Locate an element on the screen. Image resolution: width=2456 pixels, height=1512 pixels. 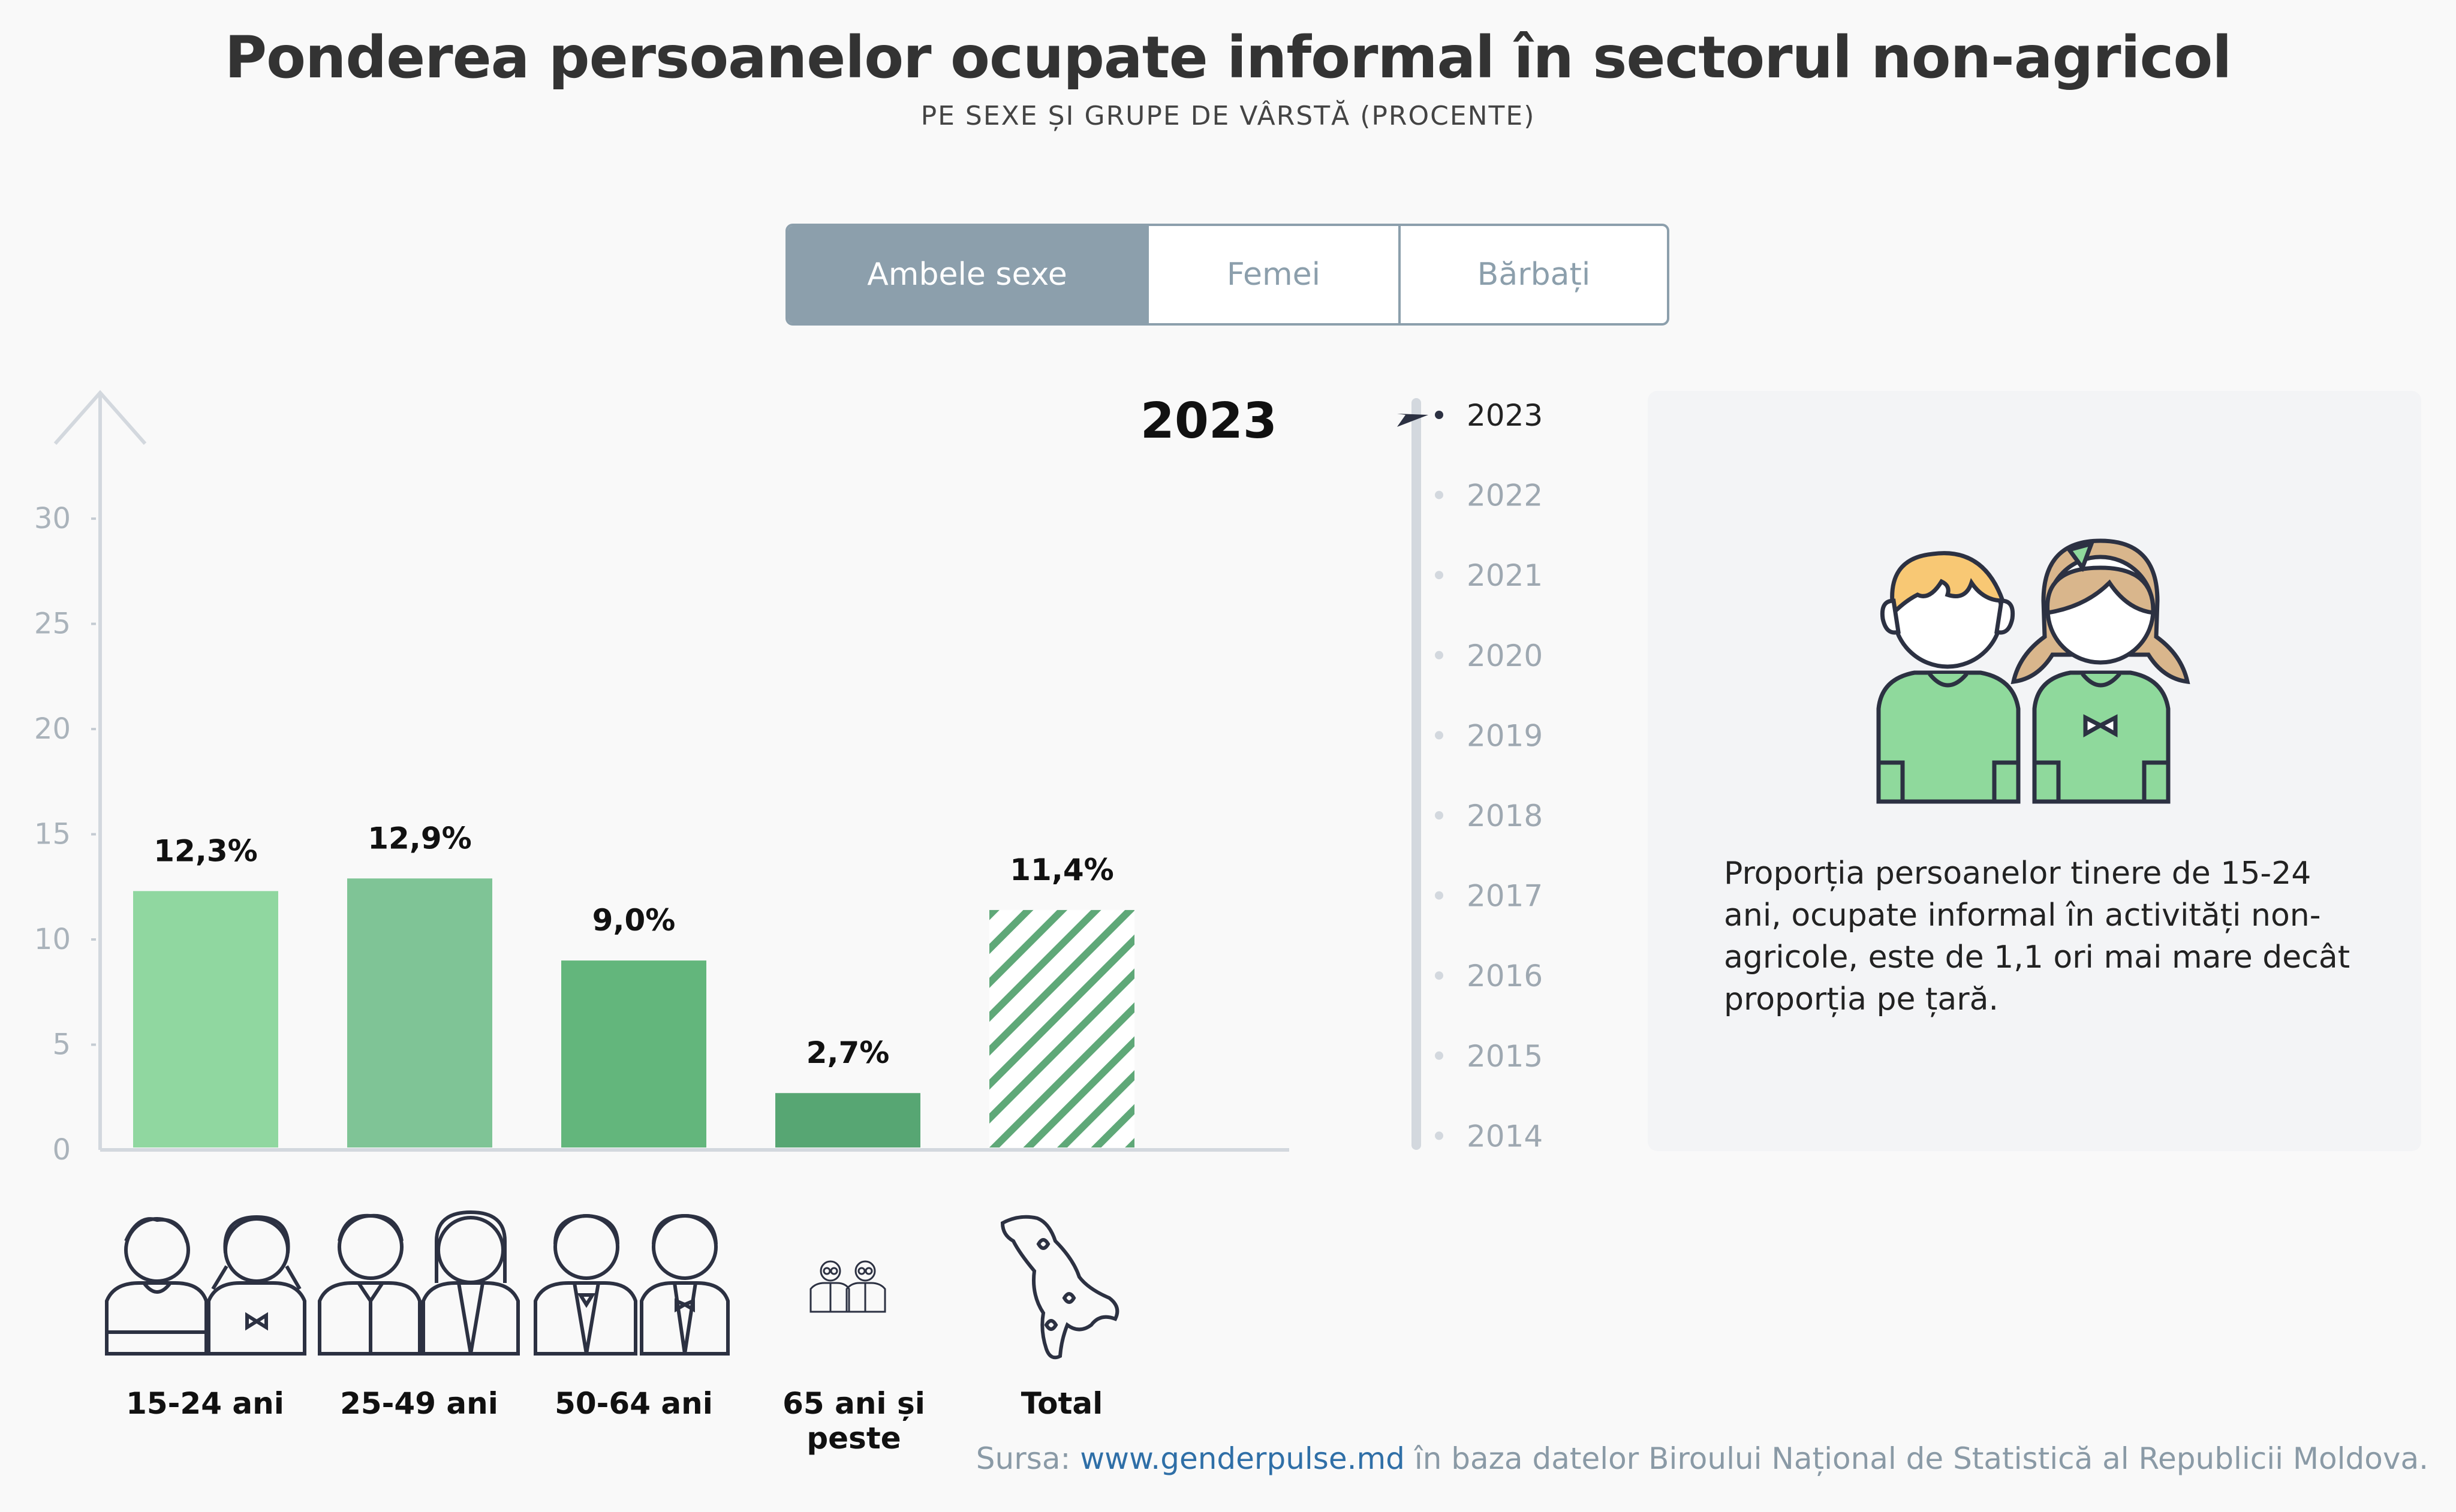
year-timeline: 2023 2022 2021 2020 2019 2018 2017 2016 2015 2014 is located at coordinates (1470, 775).